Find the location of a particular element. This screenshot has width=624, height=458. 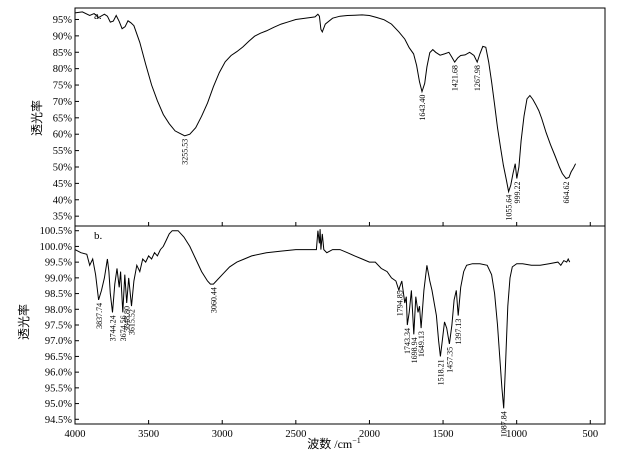

panel-b-y-tick-label: 98.0% is located at coordinates (58, 310).